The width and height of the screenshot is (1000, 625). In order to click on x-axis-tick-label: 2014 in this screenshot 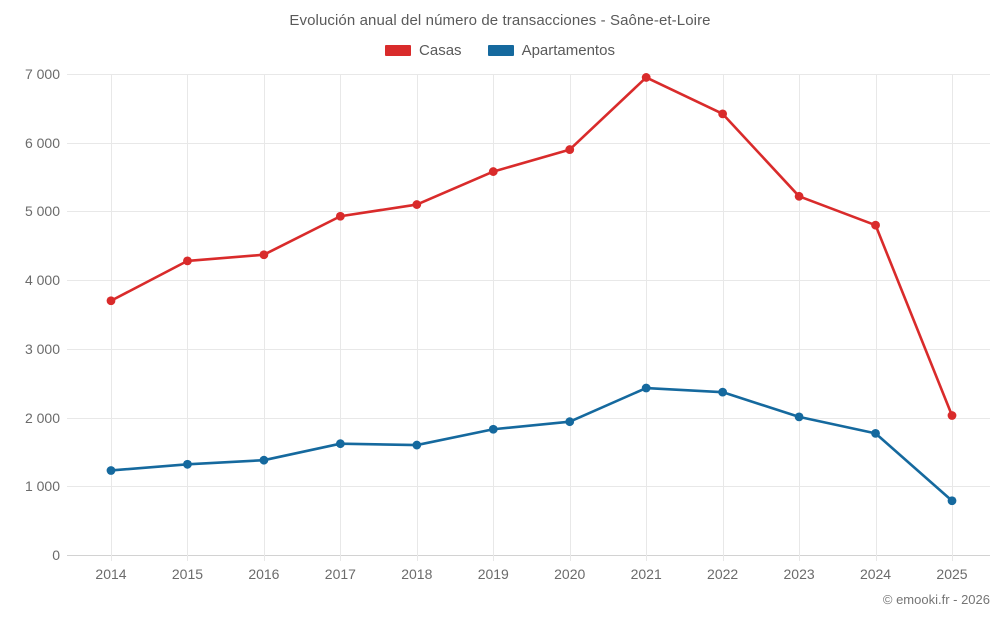, I will do `click(111, 574)`.